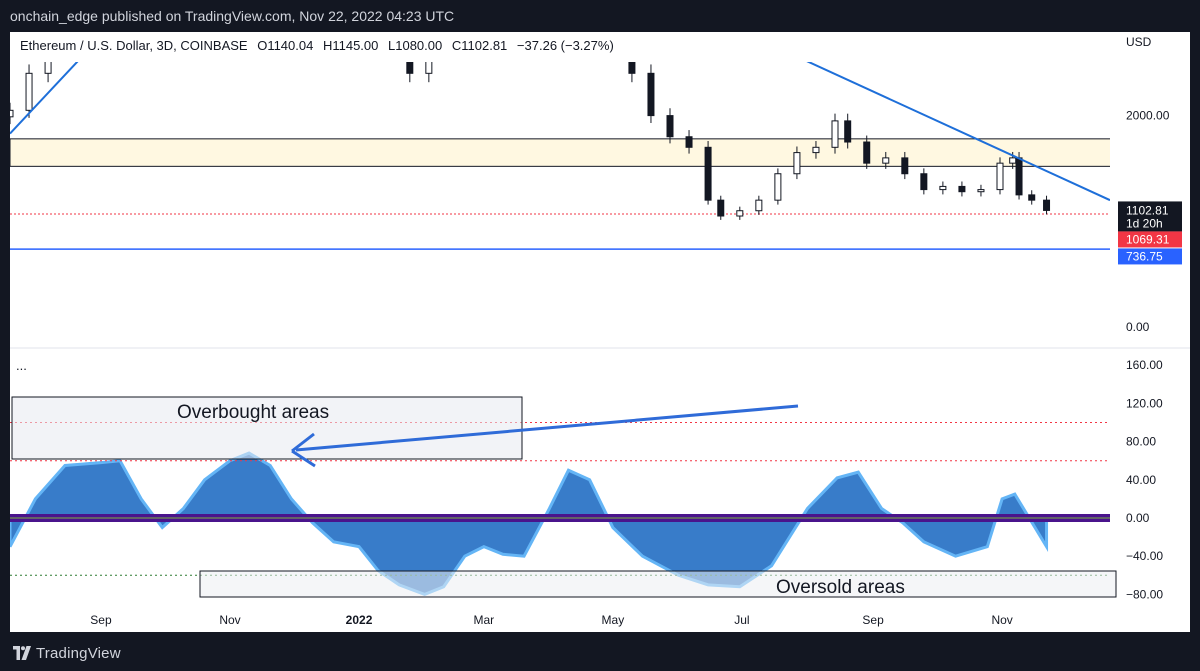 The image size is (1200, 671). What do you see at coordinates (350, 45) in the screenshot?
I see `ohlc-high: H1145.00` at bounding box center [350, 45].